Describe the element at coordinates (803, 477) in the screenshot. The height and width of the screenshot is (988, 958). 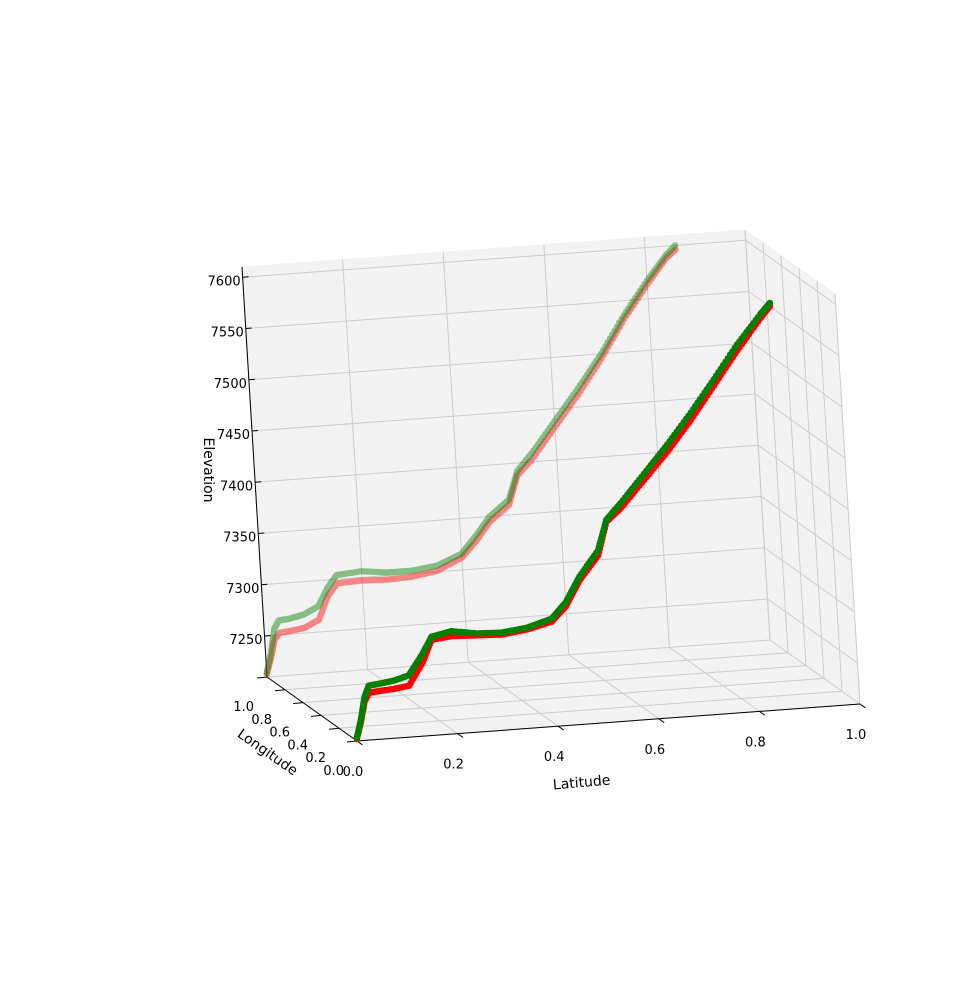
I see `gridline-side-z` at that location.